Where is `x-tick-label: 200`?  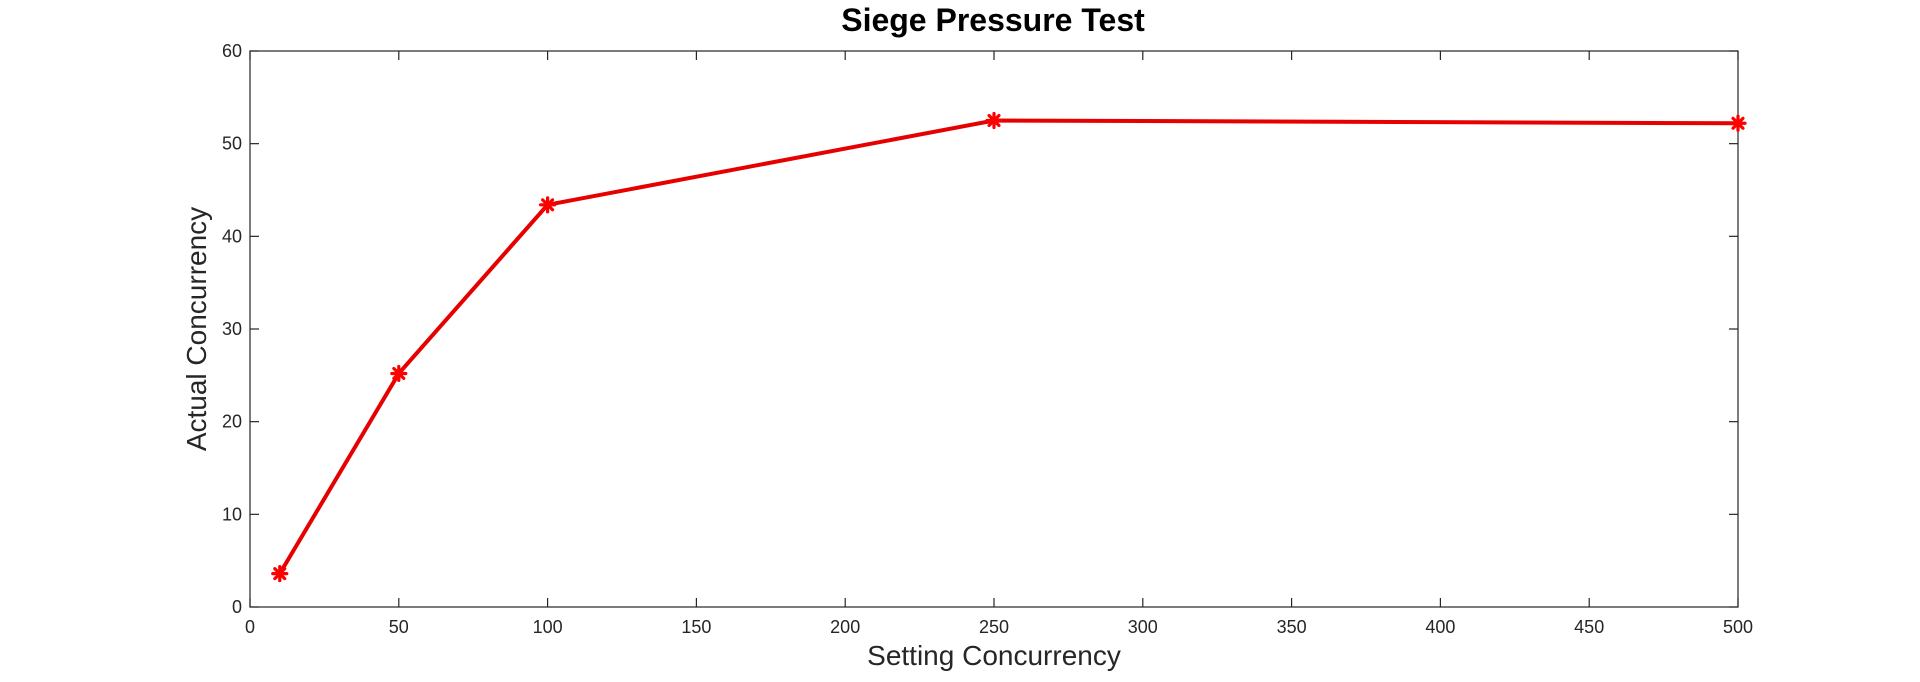 x-tick-label: 200 is located at coordinates (845, 627).